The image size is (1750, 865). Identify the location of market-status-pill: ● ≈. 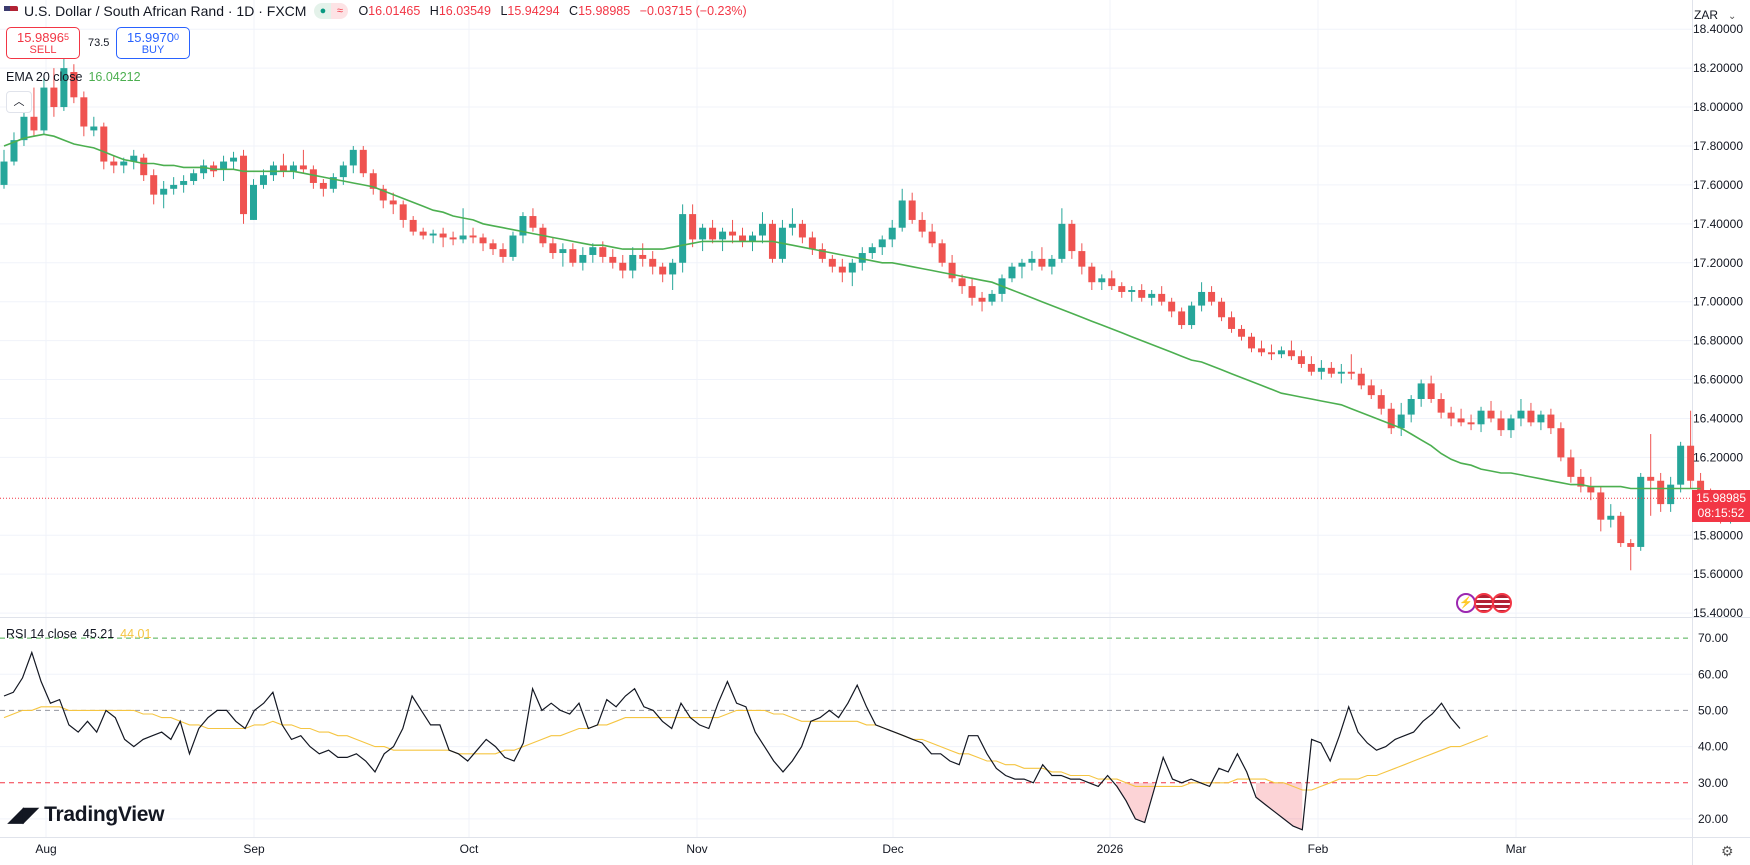
(331, 11).